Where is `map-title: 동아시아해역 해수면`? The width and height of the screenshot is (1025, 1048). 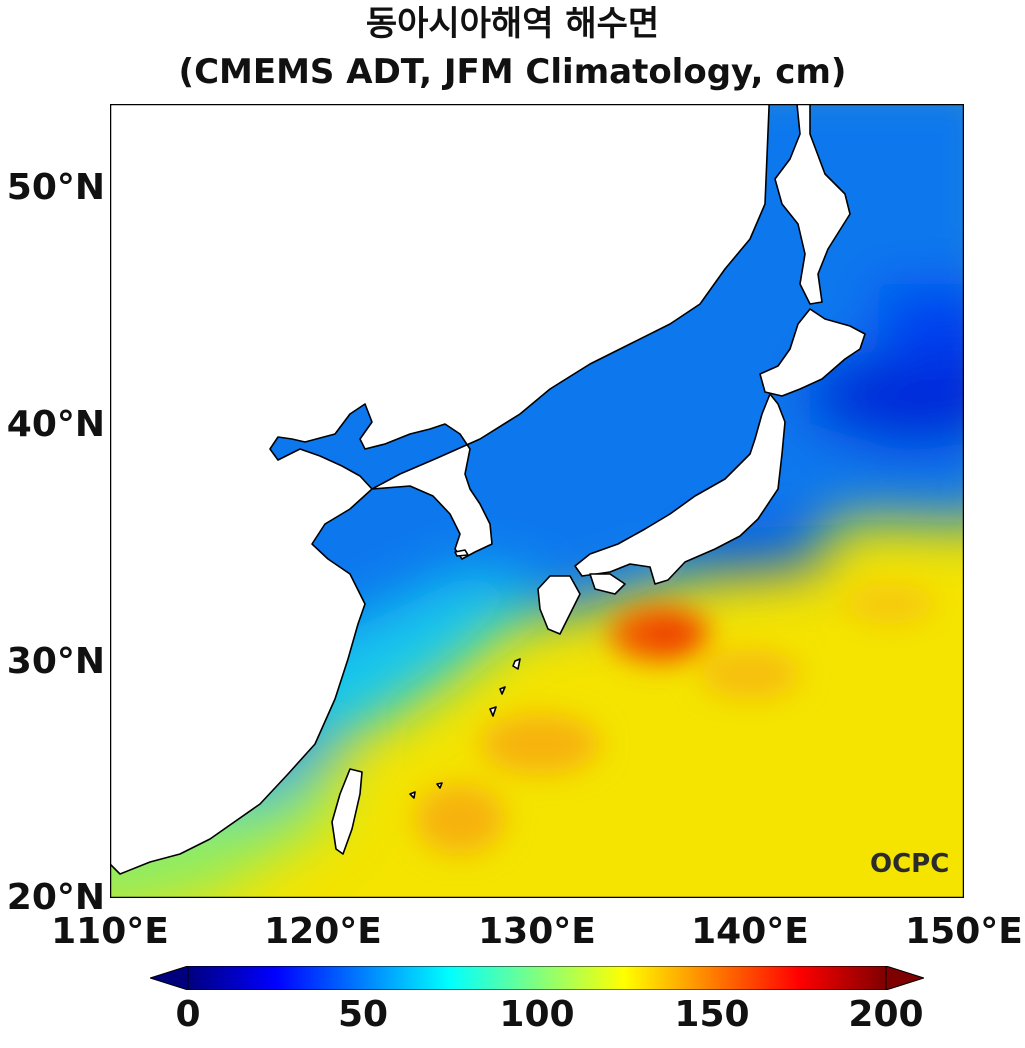
map-title: 동아시아해역 해수면 is located at coordinates (512, 24).